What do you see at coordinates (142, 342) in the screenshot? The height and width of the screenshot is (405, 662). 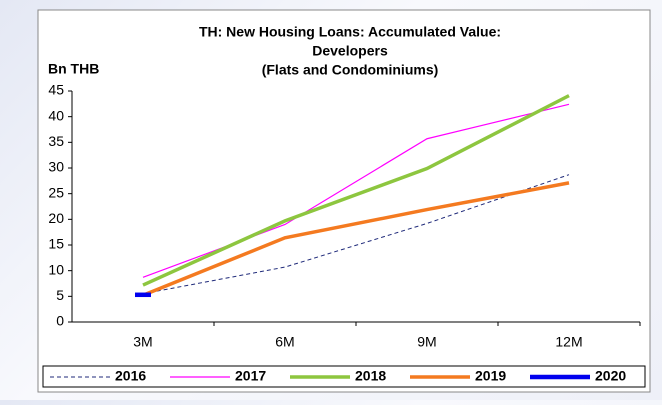 I see `x-tick-label: 3M` at bounding box center [142, 342].